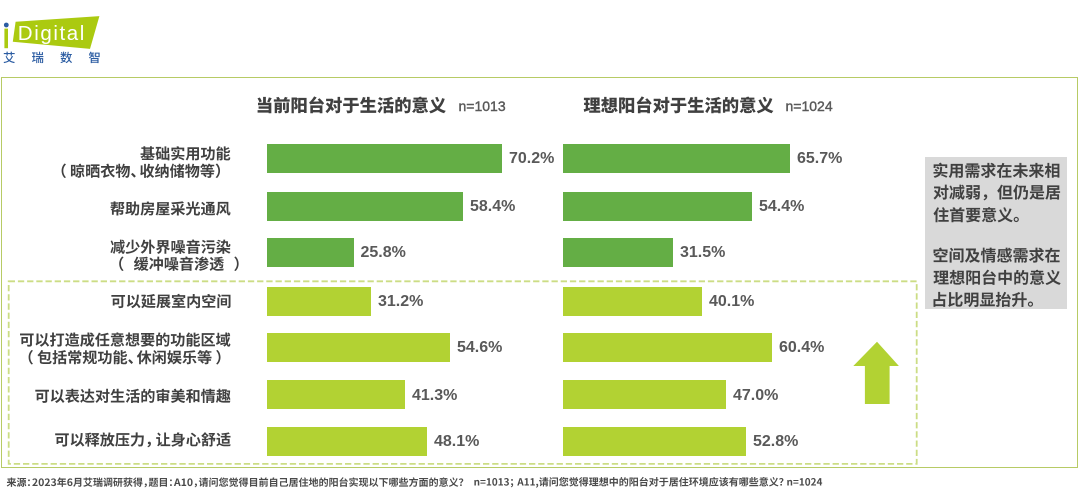 The image size is (1080, 495). I want to click on svg-text: Digital, so click(52, 33).